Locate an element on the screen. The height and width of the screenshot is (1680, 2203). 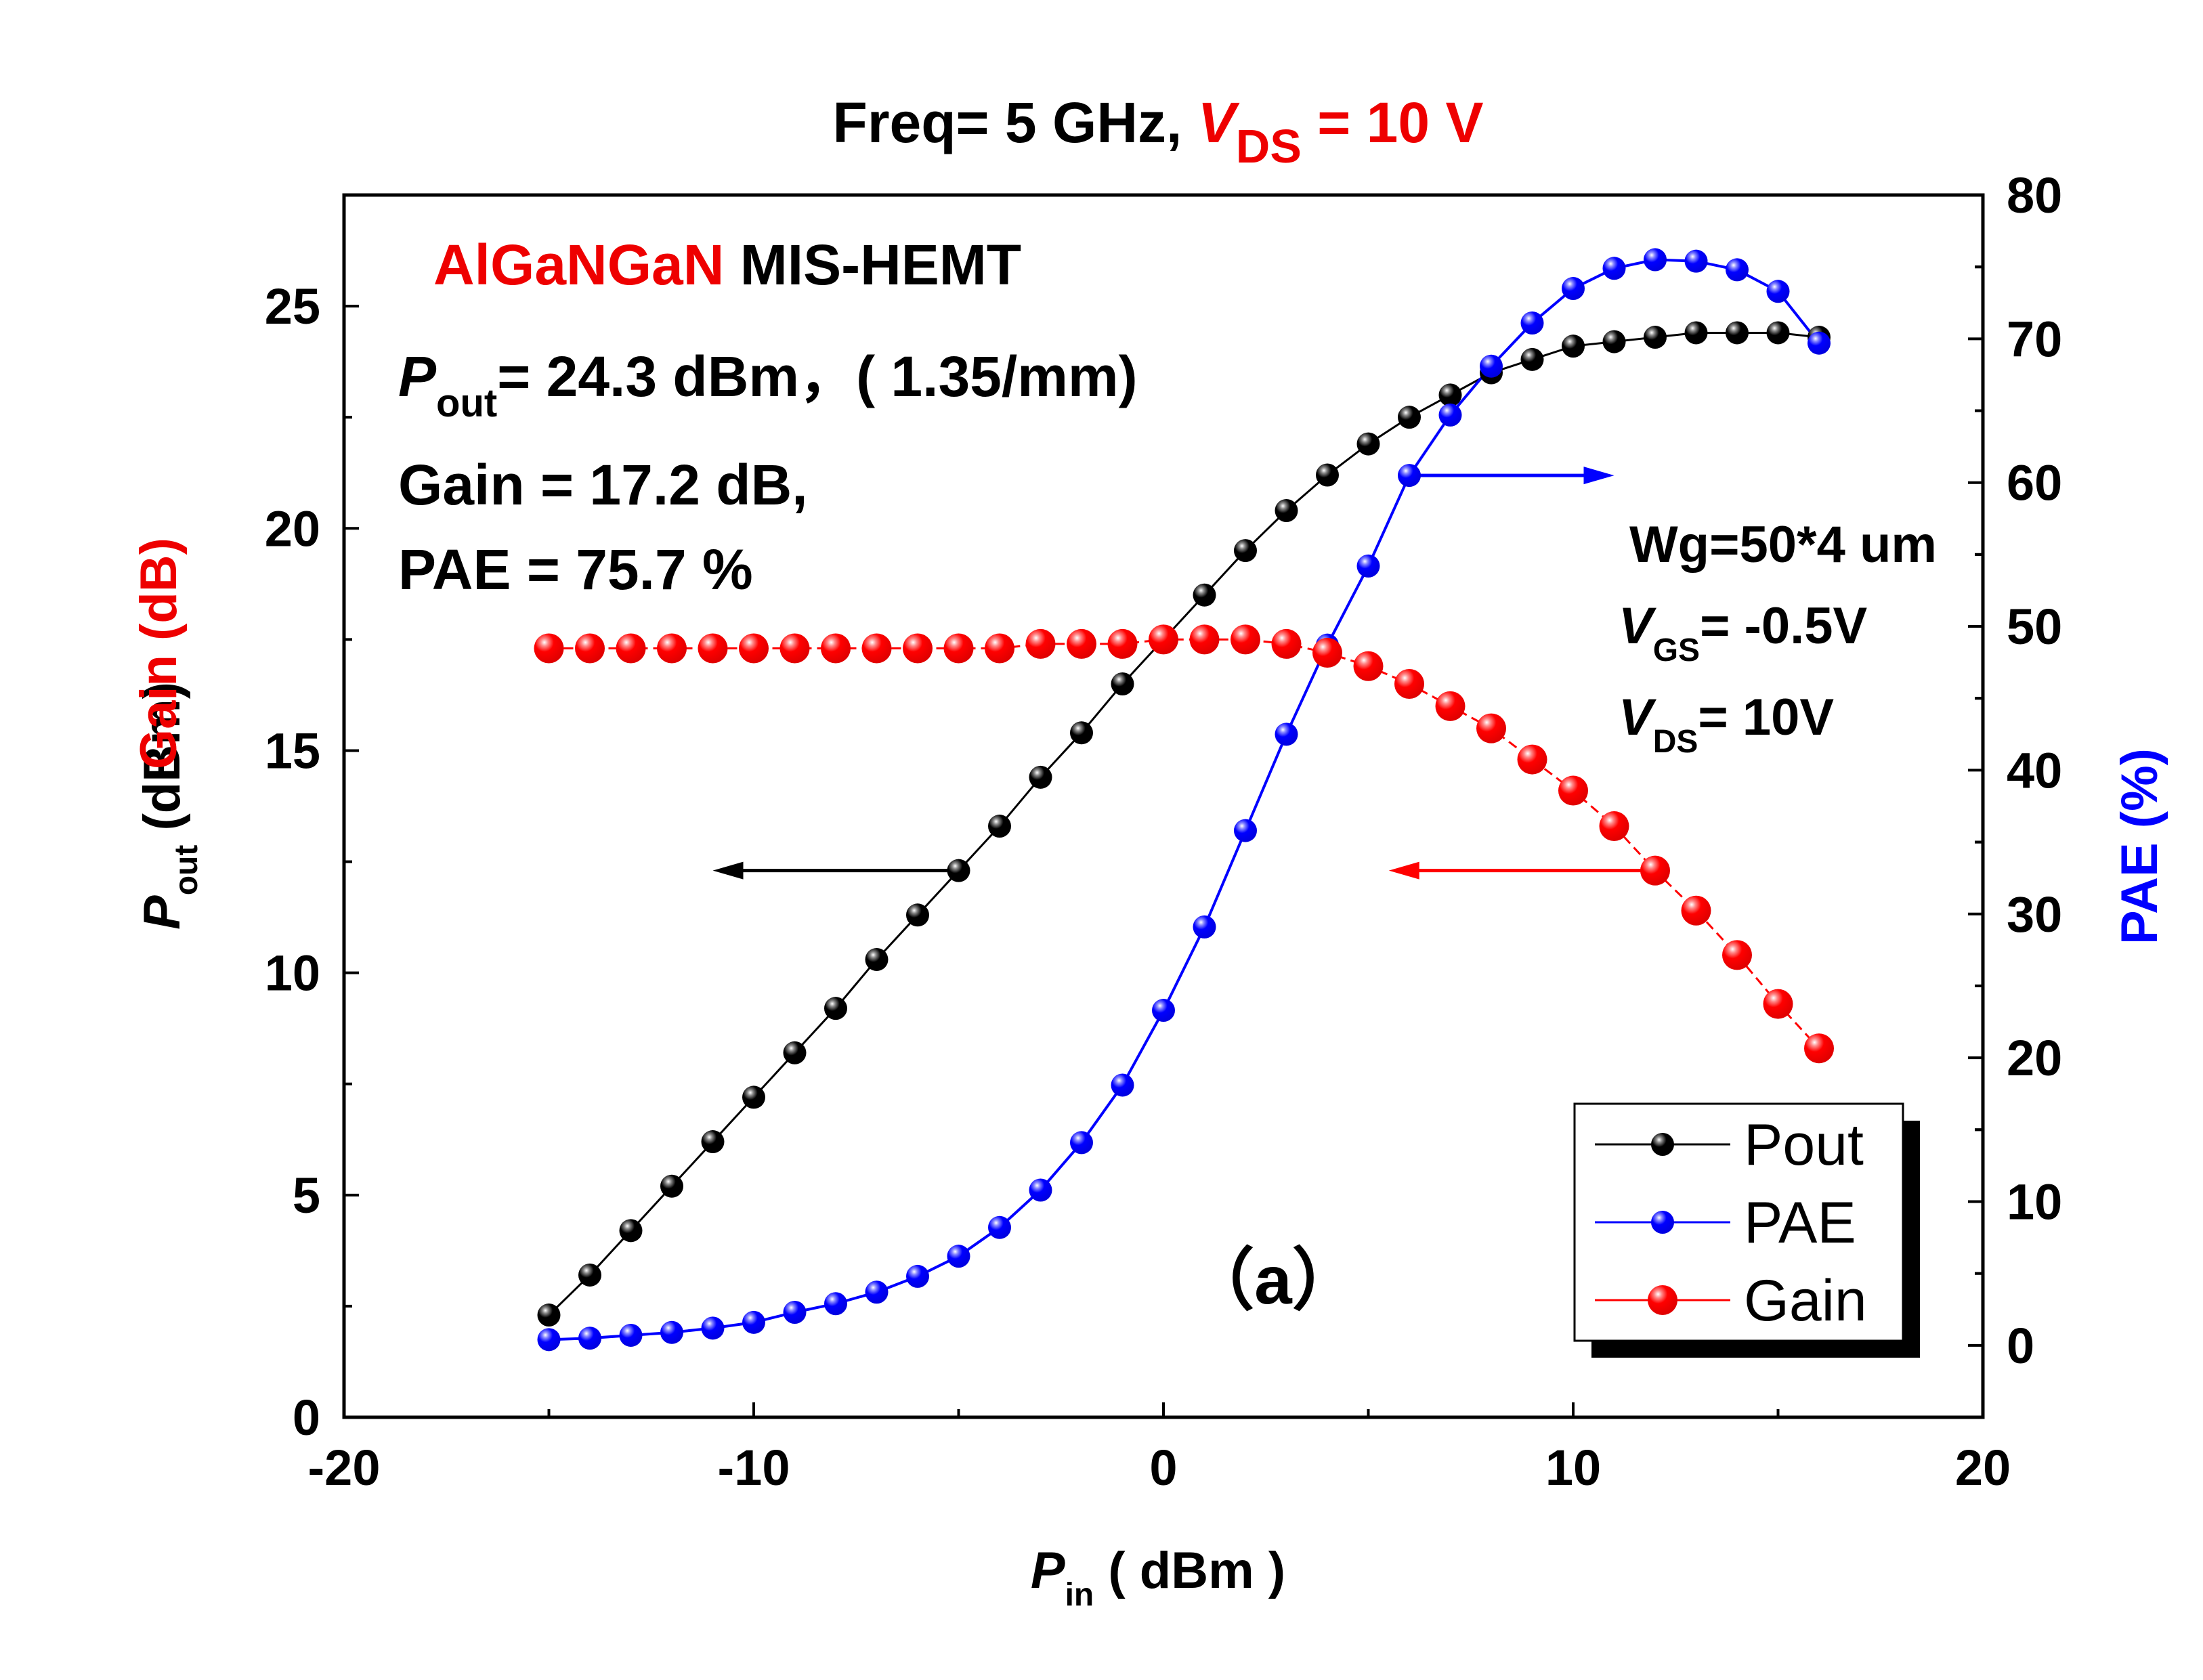
y-right-tick-label: 70 is located at coordinates (2035, 339).